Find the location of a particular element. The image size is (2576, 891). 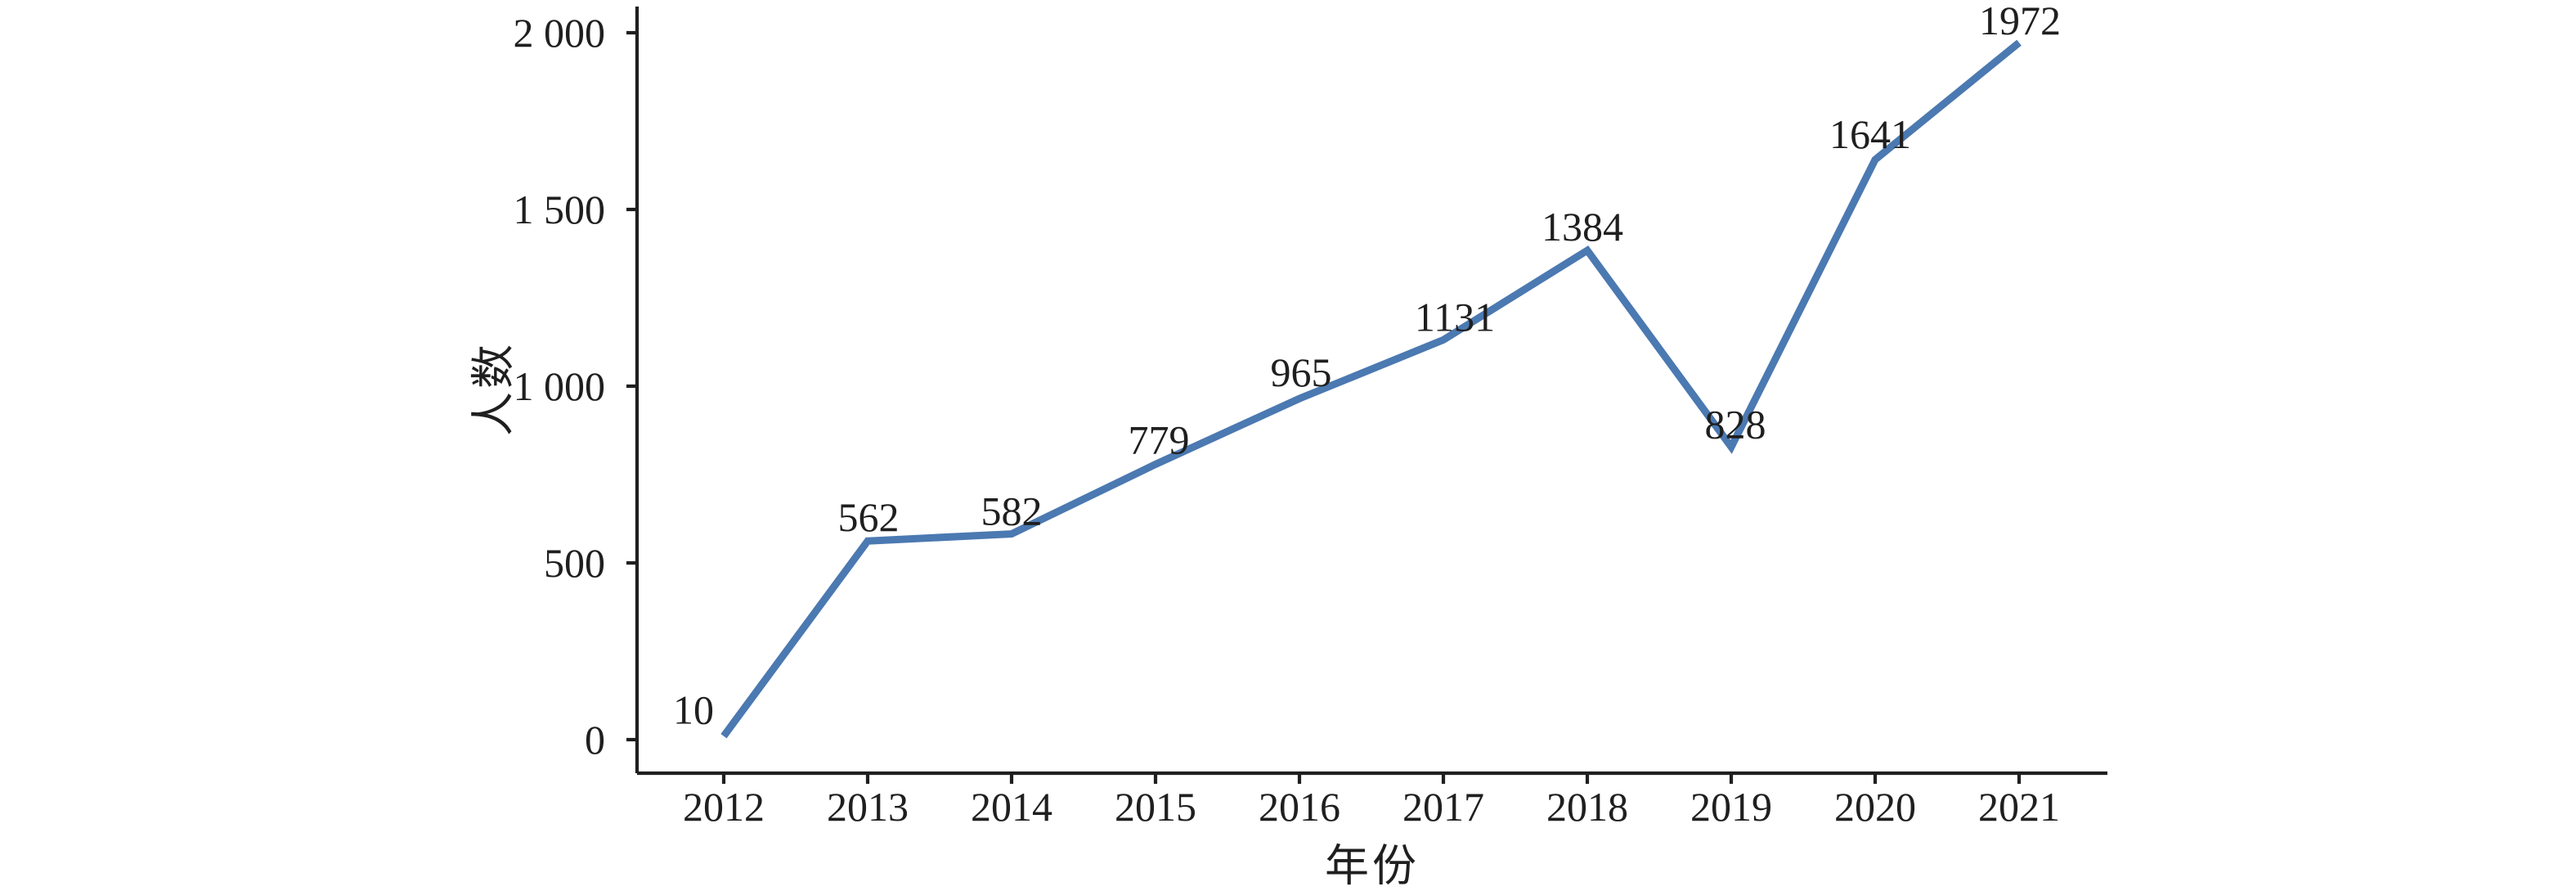

x-tick-label: 2021 is located at coordinates (2019, 807).